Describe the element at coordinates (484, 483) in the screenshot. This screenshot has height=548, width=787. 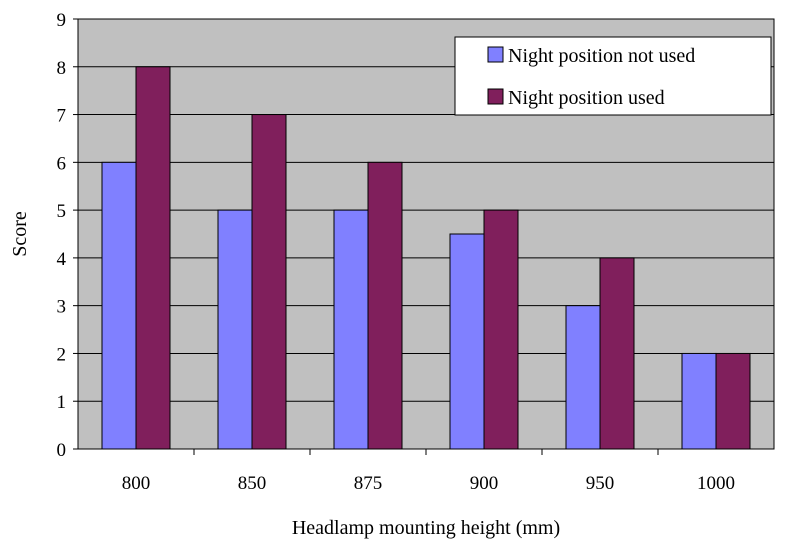
I see `x-tick-label: 900` at that location.